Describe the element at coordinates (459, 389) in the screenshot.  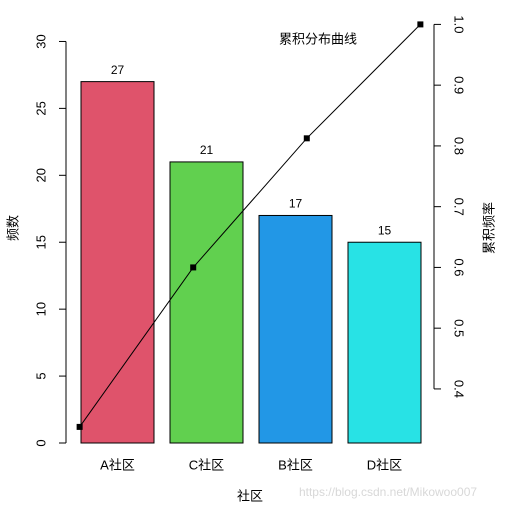
I see `y2-tick-label: 0.4` at that location.